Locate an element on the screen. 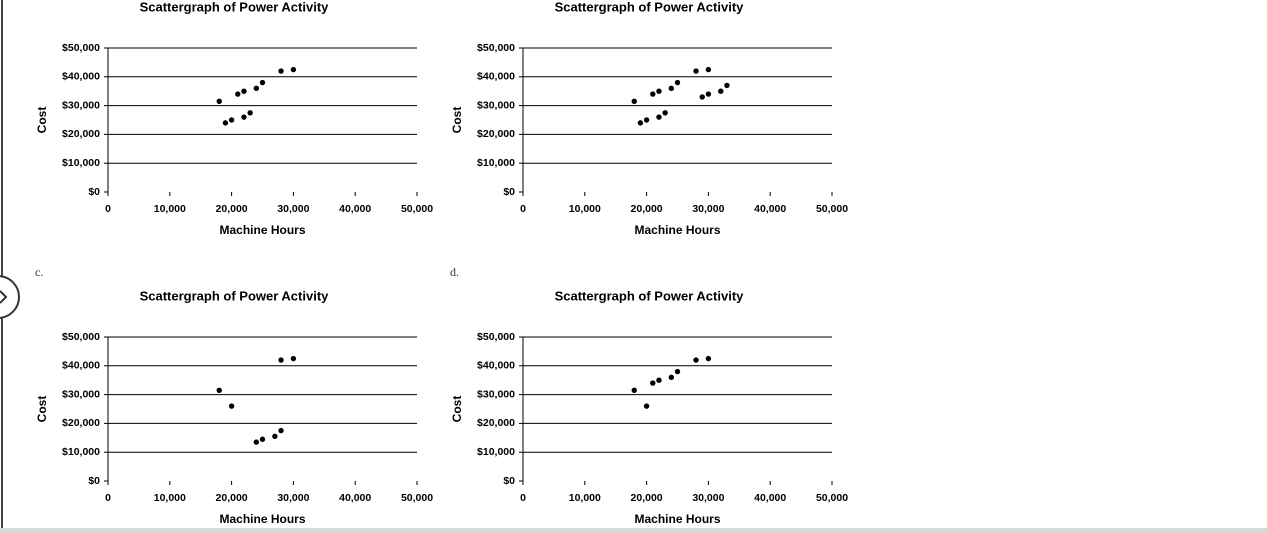  option-label: d. is located at coordinates (454, 272).